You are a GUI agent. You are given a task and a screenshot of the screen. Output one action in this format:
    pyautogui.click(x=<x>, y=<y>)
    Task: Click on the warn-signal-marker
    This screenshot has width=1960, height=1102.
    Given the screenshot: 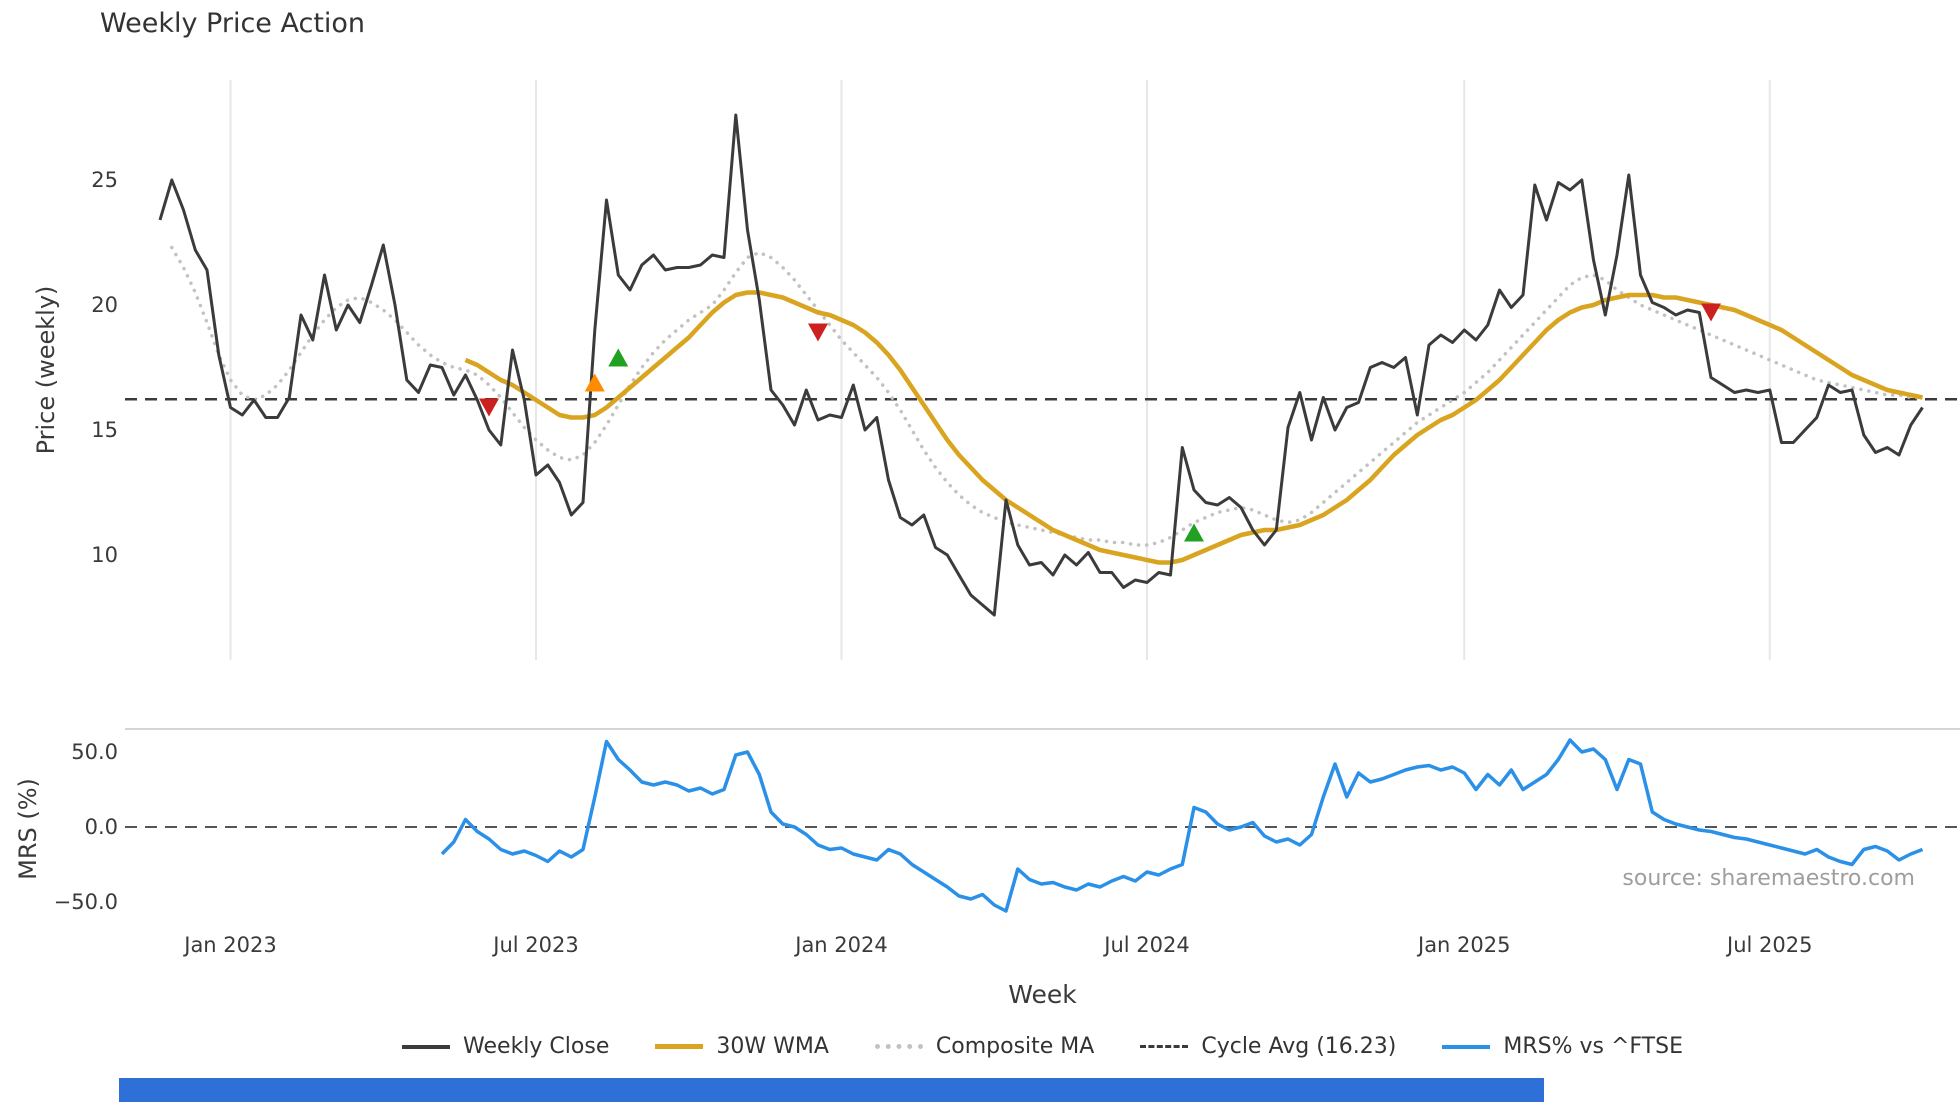 What is the action you would take?
    pyautogui.click(x=594, y=382)
    